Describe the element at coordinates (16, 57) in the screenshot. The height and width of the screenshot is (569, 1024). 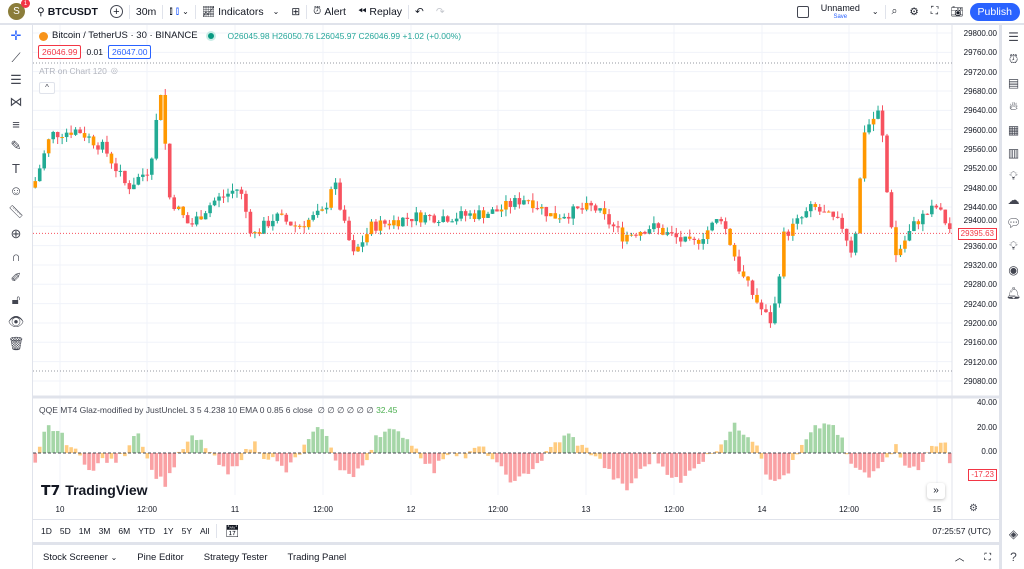
I see `trend-line-icon: ⟋` at that location.